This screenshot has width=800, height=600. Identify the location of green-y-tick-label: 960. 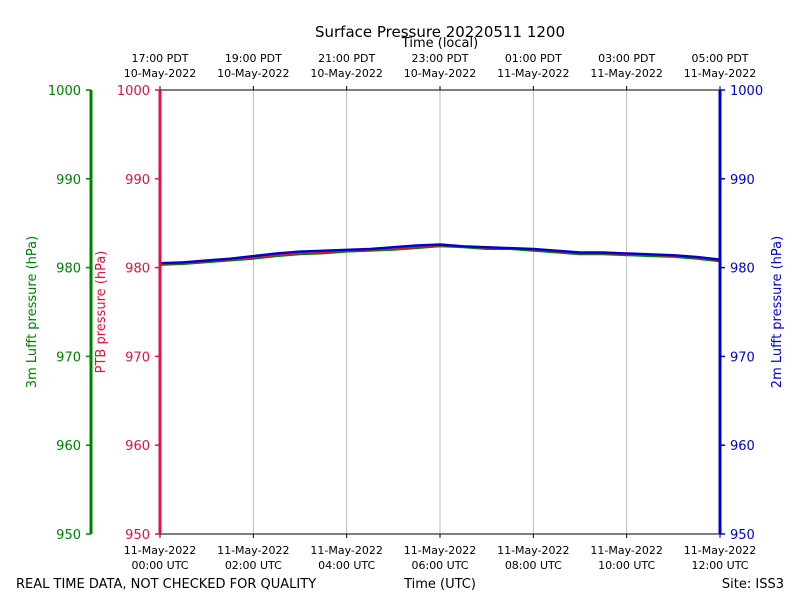
(68, 446).